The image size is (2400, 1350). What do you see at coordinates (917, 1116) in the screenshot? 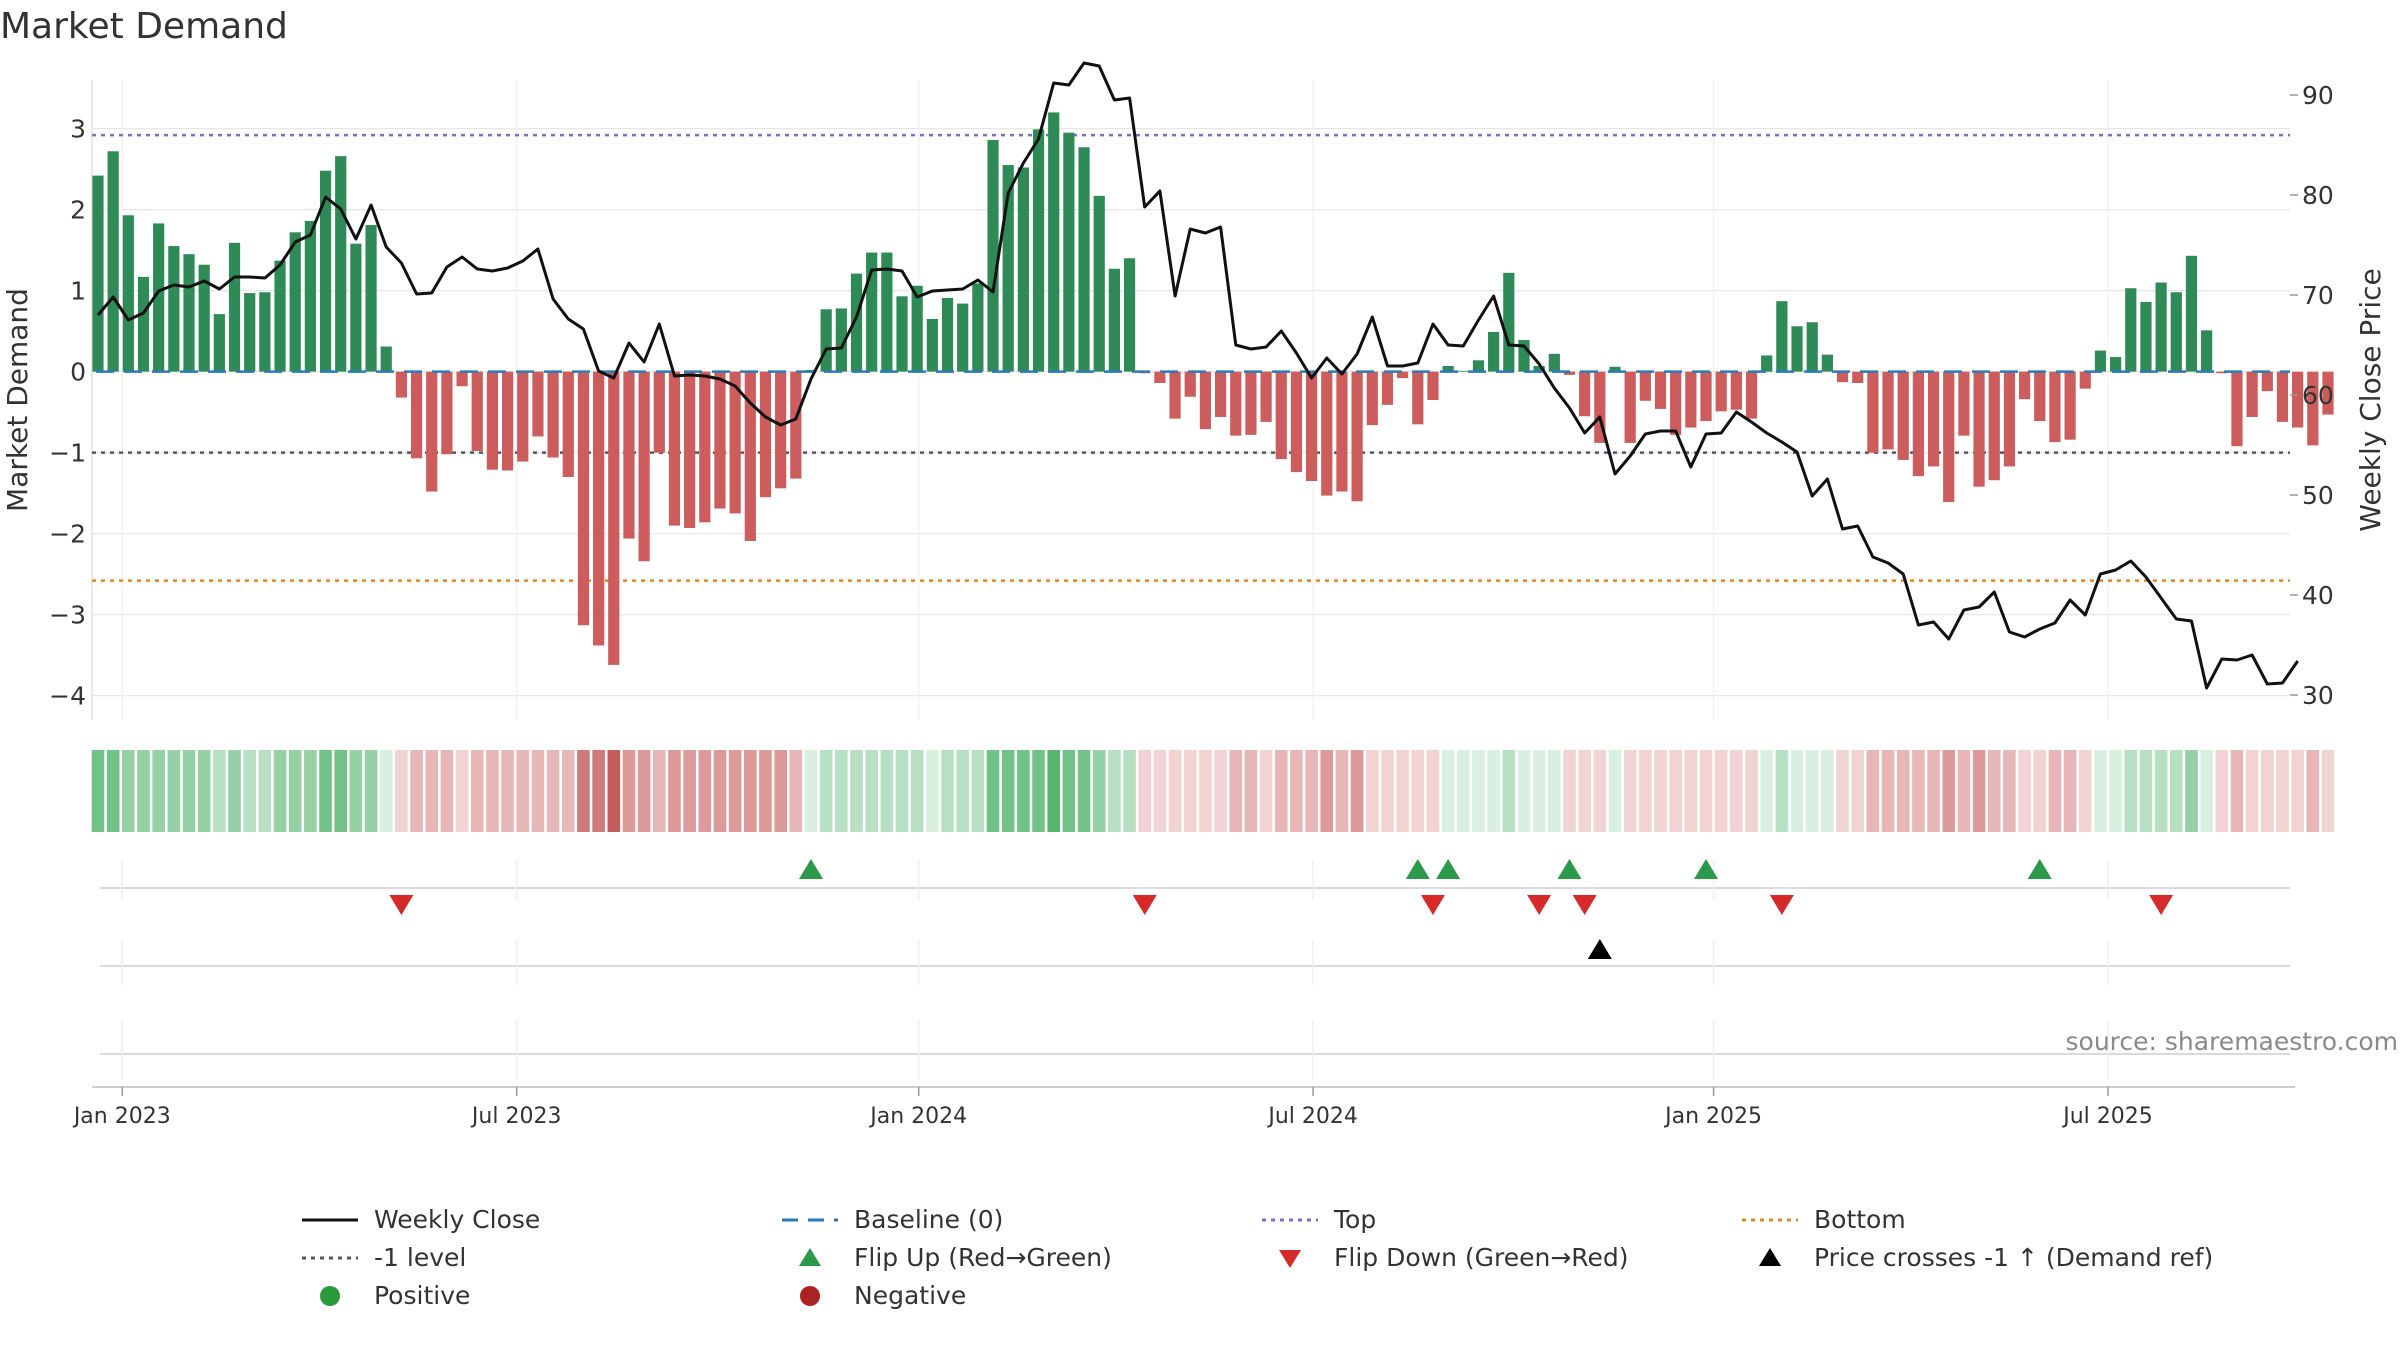
I see `x-tick-label: Jan 2024` at bounding box center [917, 1116].